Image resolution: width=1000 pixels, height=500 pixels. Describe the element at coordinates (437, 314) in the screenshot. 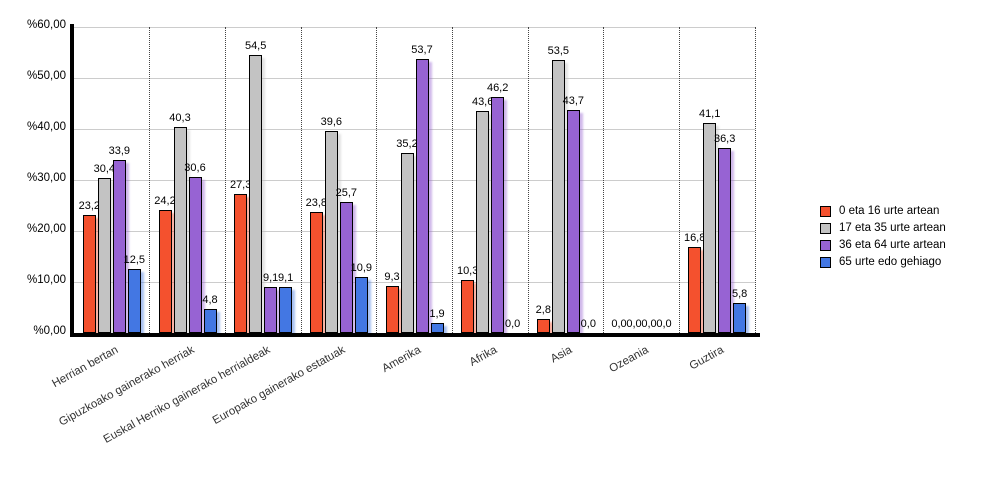

I see `bar-value-label: 1,9` at that location.